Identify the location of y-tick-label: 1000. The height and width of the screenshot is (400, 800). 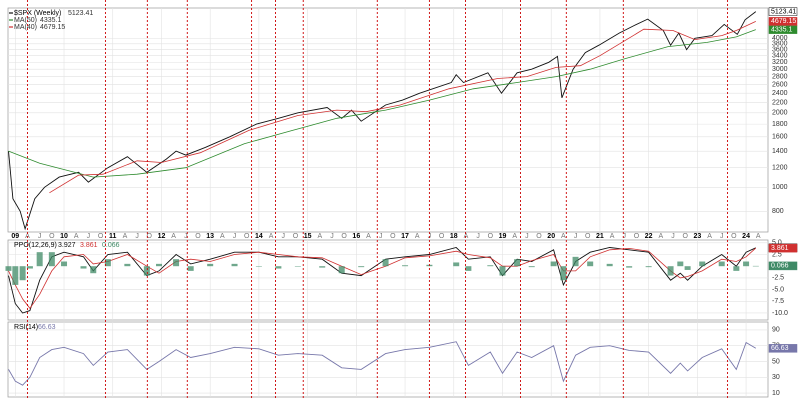
(780, 187).